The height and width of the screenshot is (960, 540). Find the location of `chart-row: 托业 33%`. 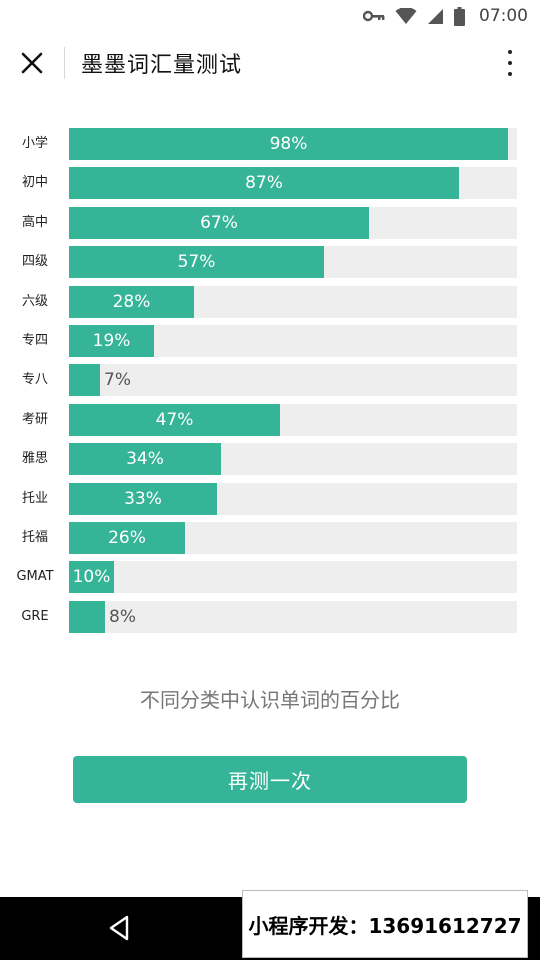

chart-row: 托业 33% is located at coordinates (270, 498).